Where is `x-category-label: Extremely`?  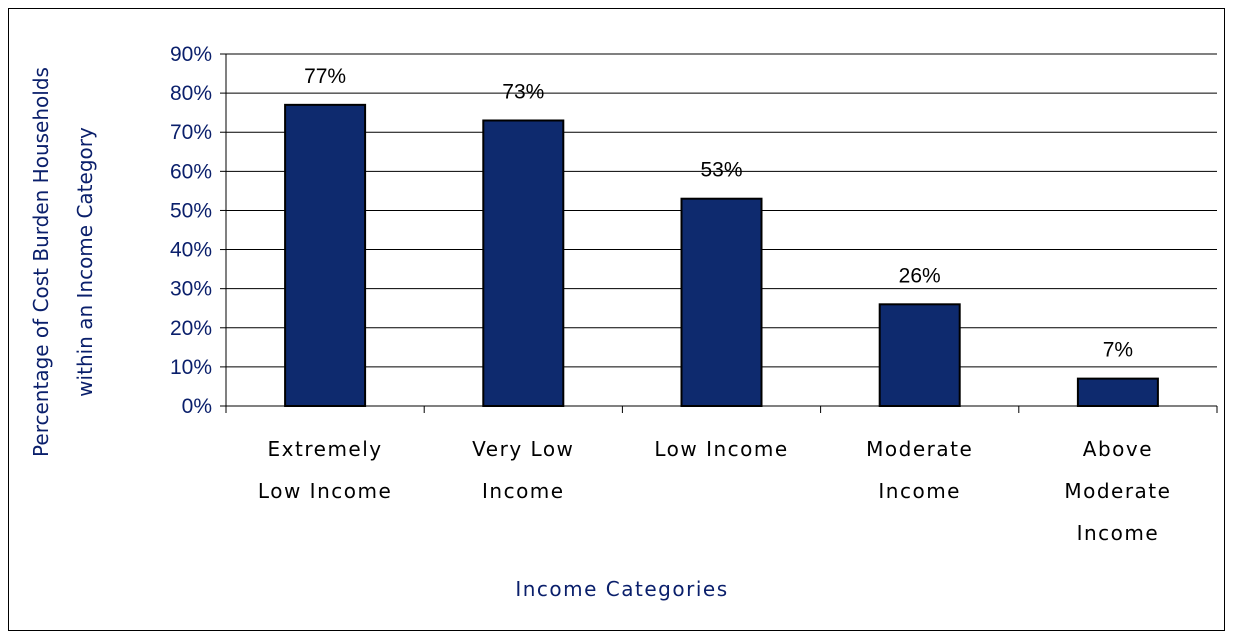
x-category-label: Extremely is located at coordinates (325, 449).